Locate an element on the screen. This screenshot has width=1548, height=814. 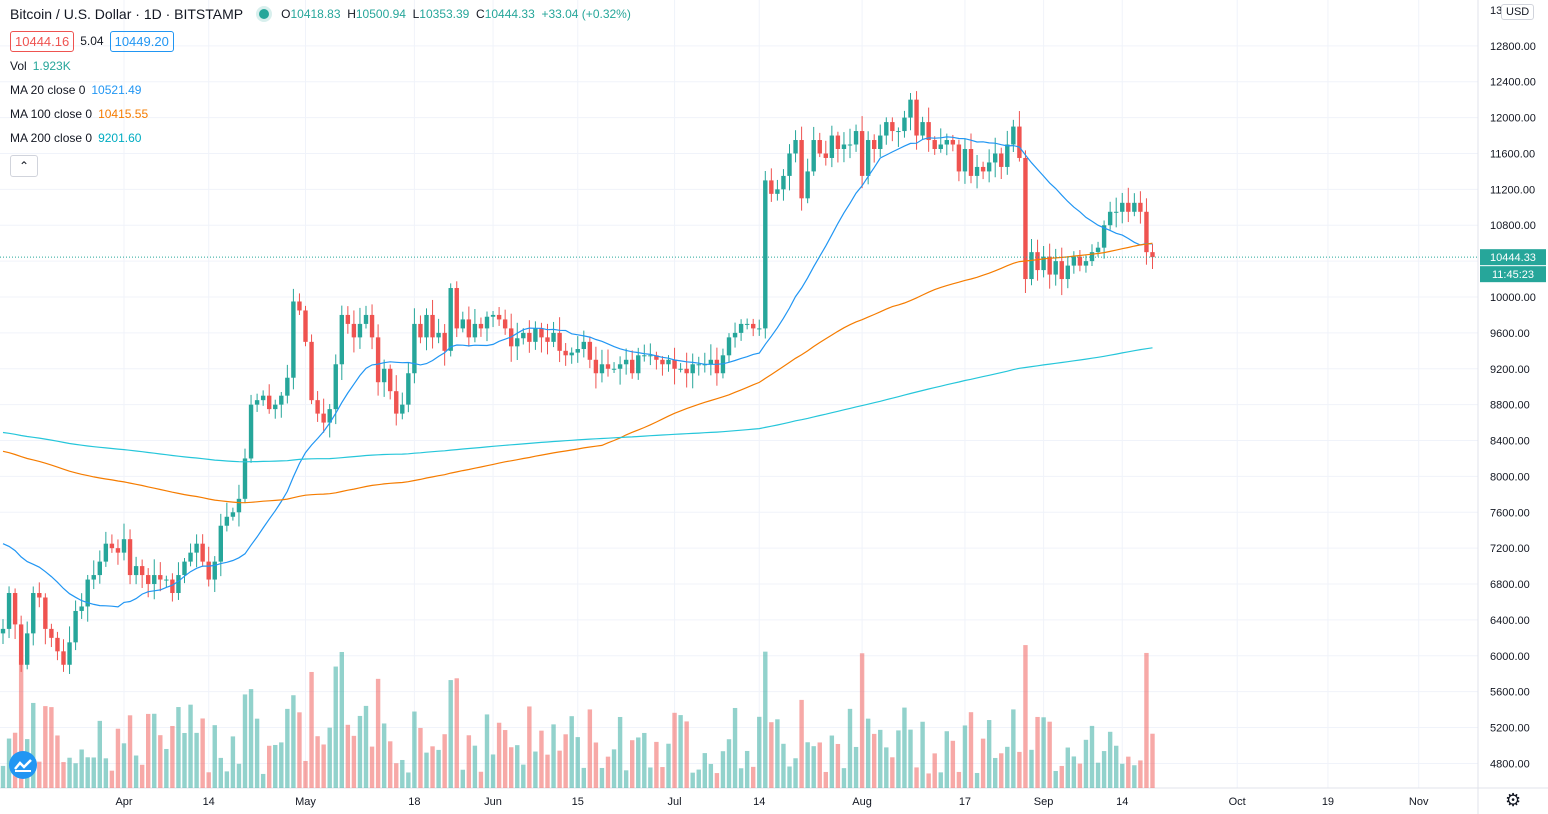
price-tick-label: 12000.00 is located at coordinates (1513, 119).